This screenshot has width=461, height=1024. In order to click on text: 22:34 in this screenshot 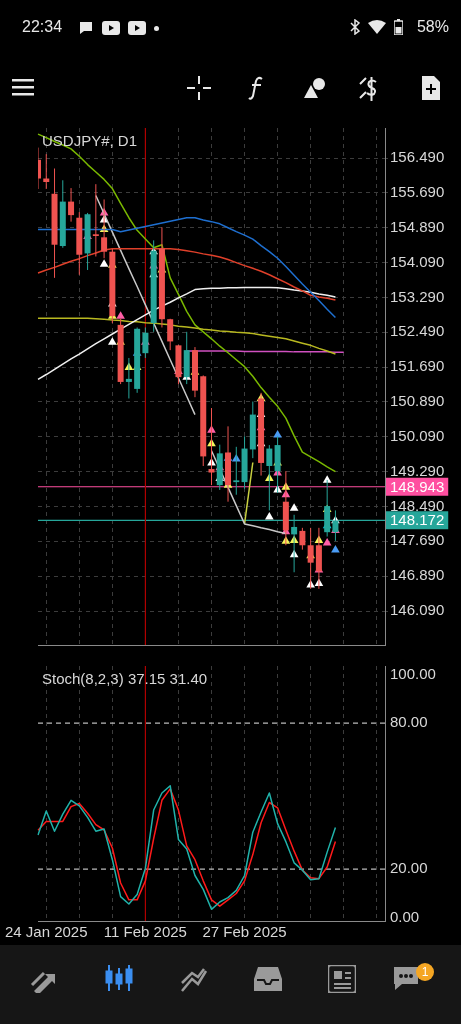, I will do `click(42, 26)`.